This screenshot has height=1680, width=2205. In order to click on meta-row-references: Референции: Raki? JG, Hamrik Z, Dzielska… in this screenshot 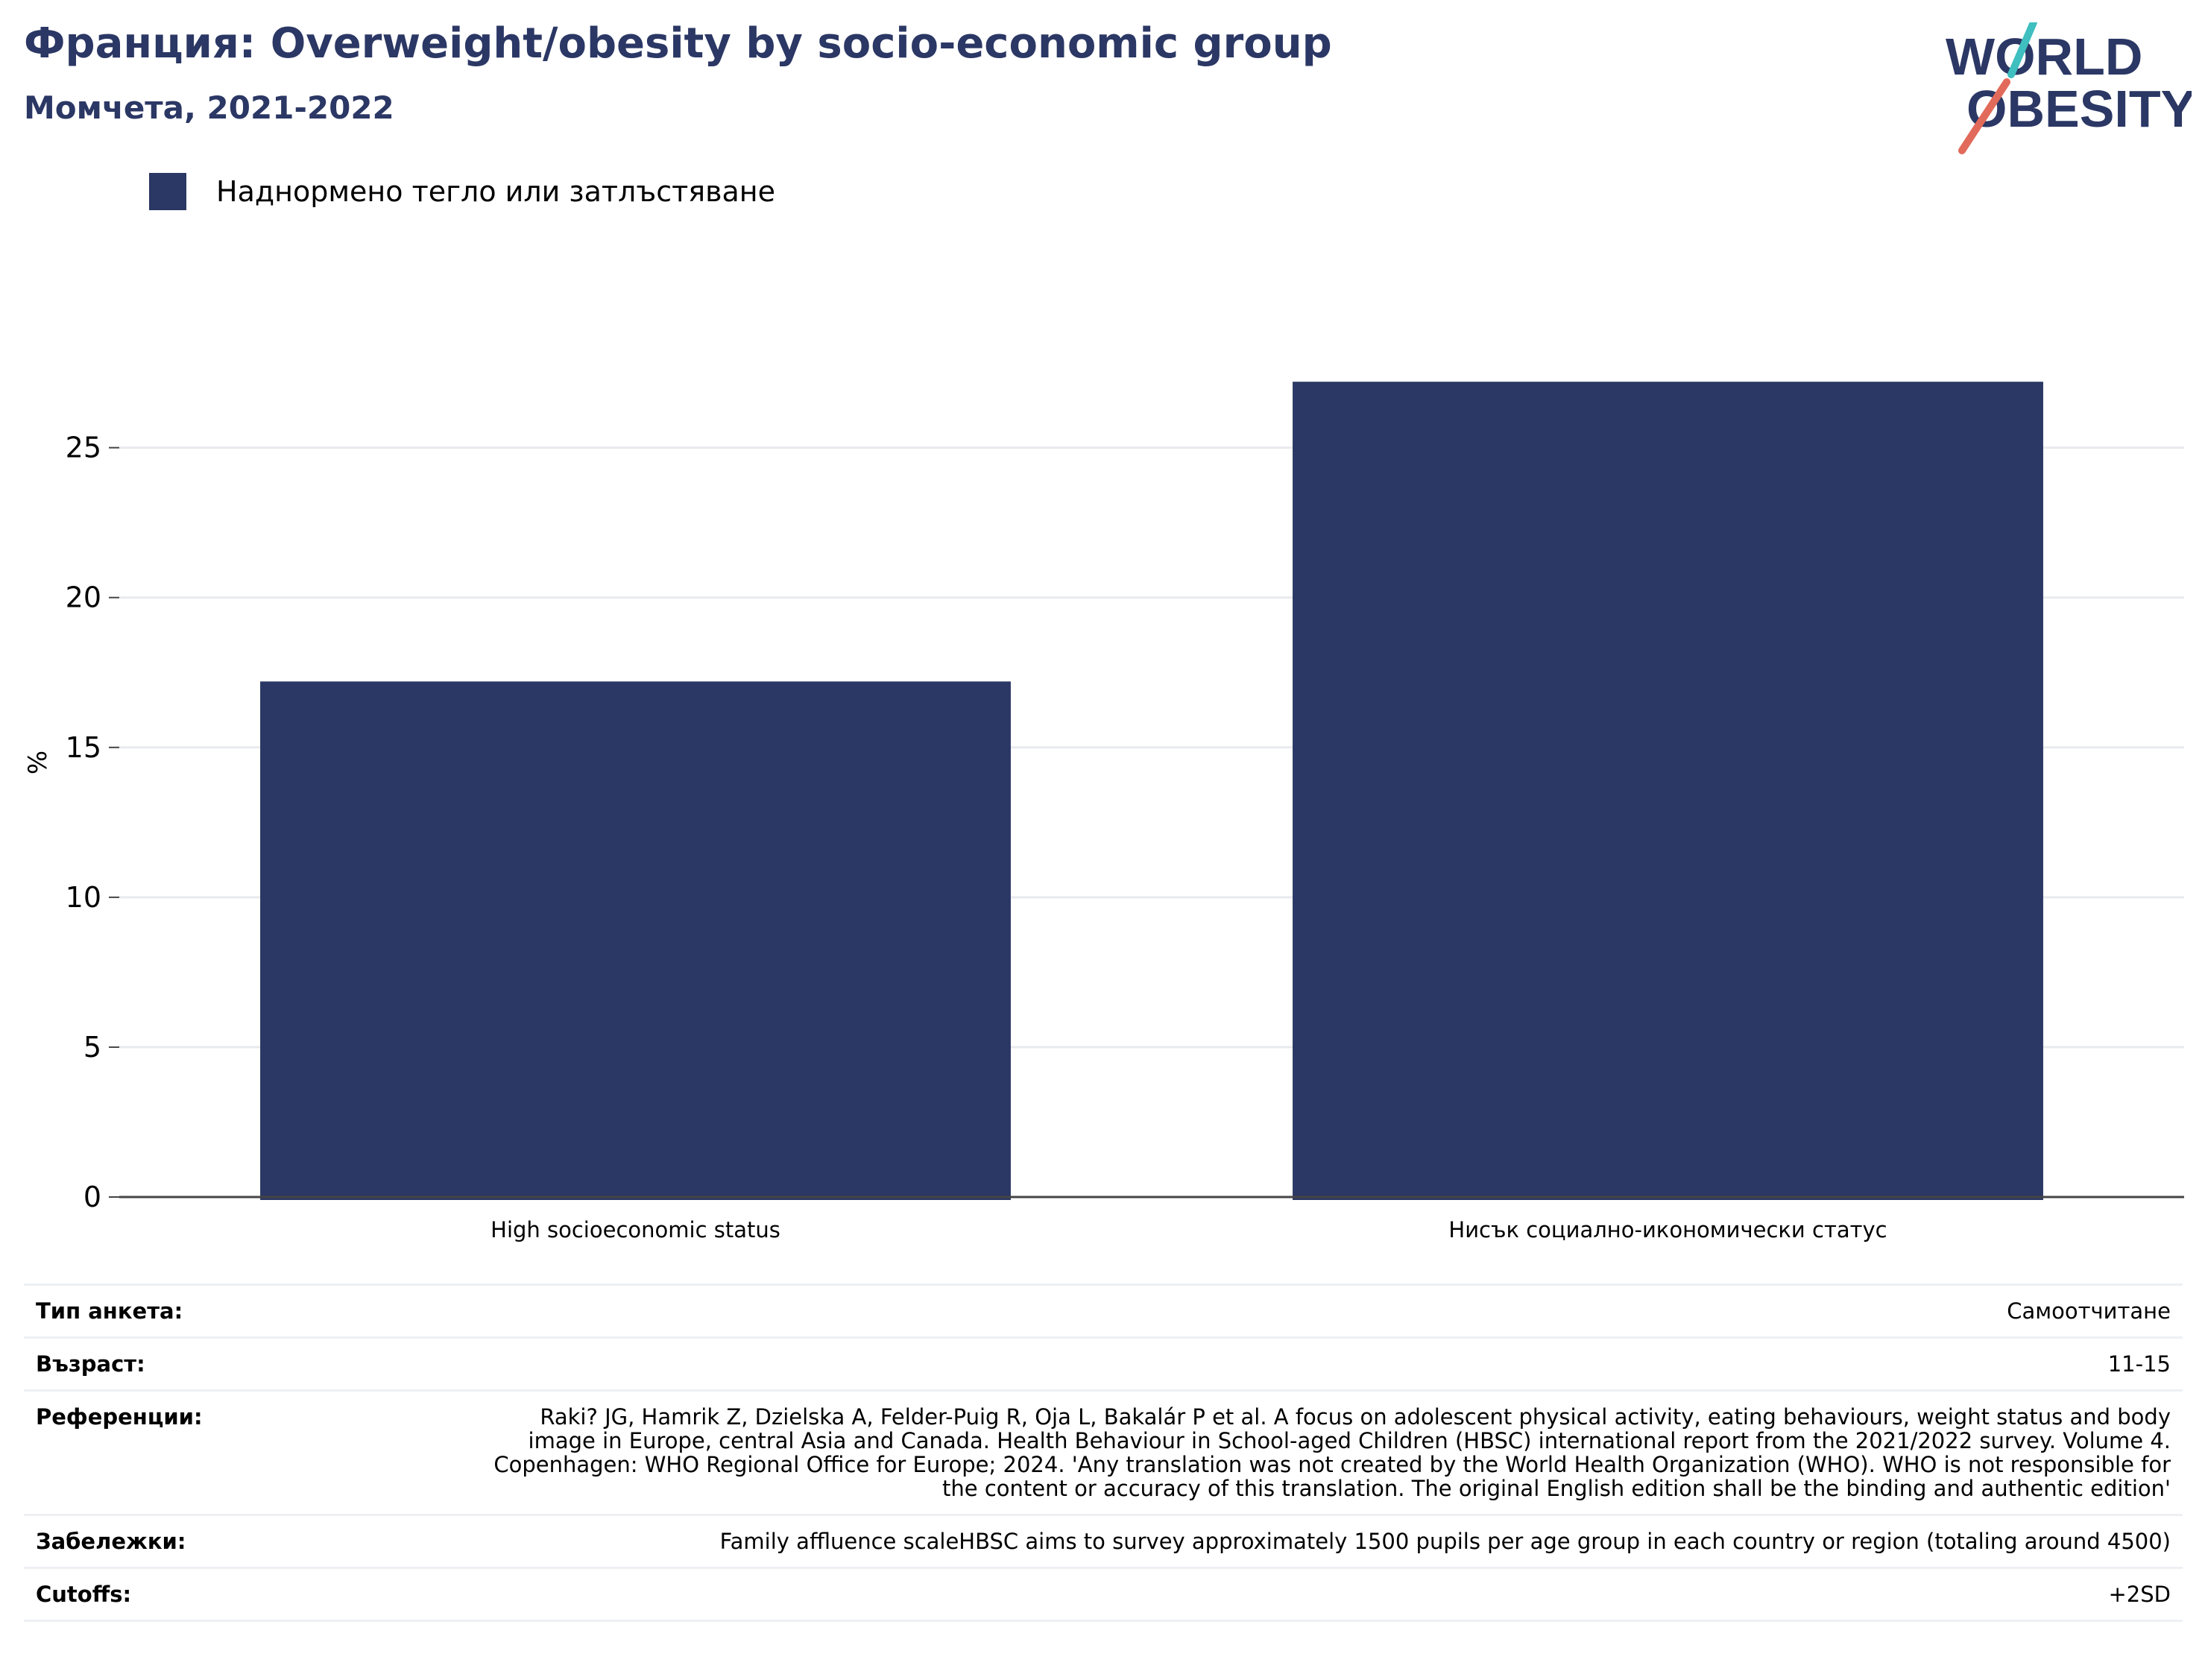, I will do `click(1103, 1452)`.